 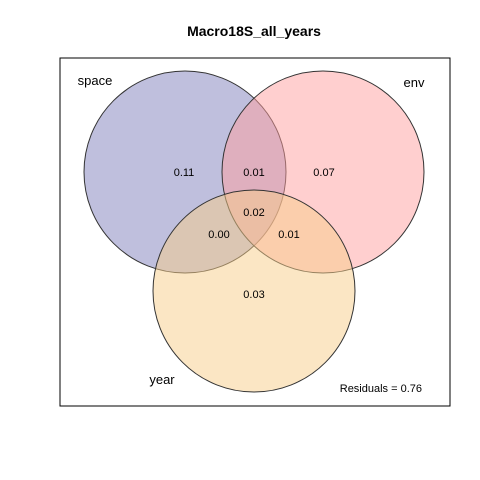 I want to click on env-label: env, so click(x=414, y=82).